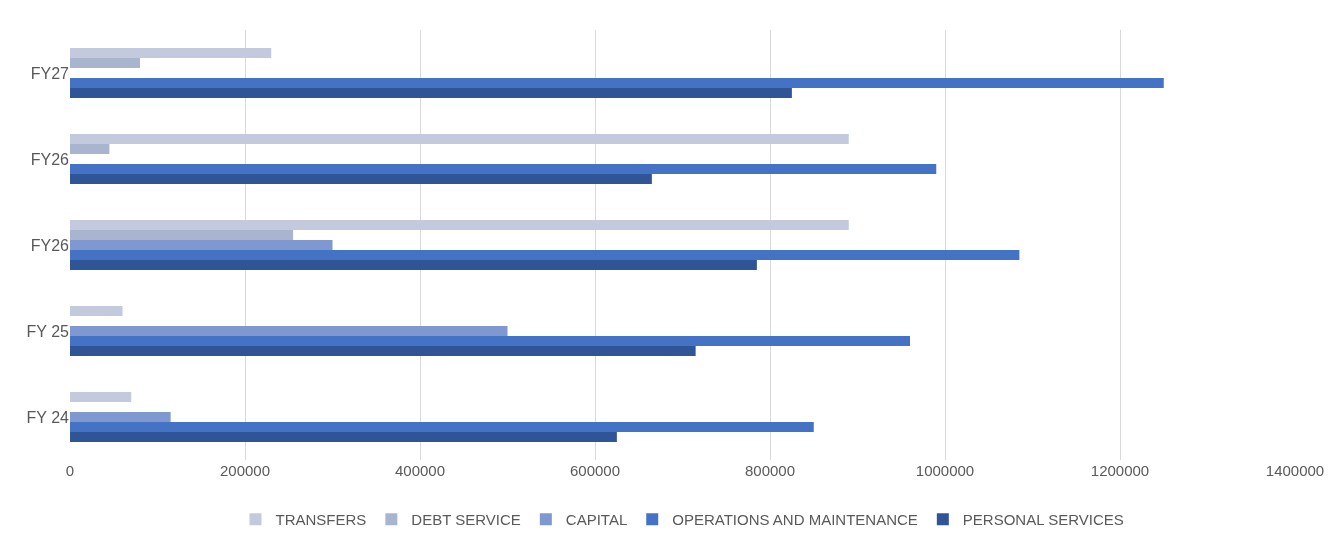  What do you see at coordinates (945, 470) in the screenshot?
I see `x-tick-label: 1000000` at bounding box center [945, 470].